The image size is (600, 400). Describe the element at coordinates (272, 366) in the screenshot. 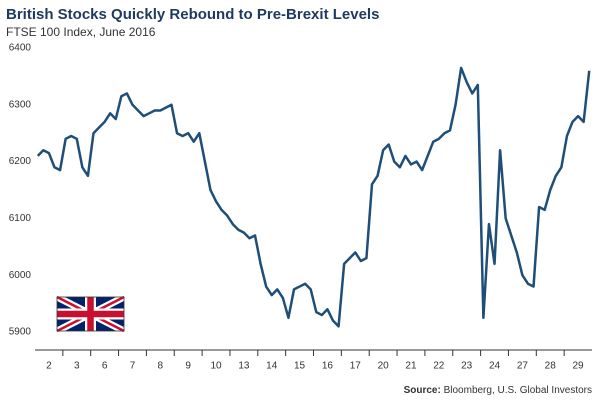

I see `x-tick-label: 14` at that location.